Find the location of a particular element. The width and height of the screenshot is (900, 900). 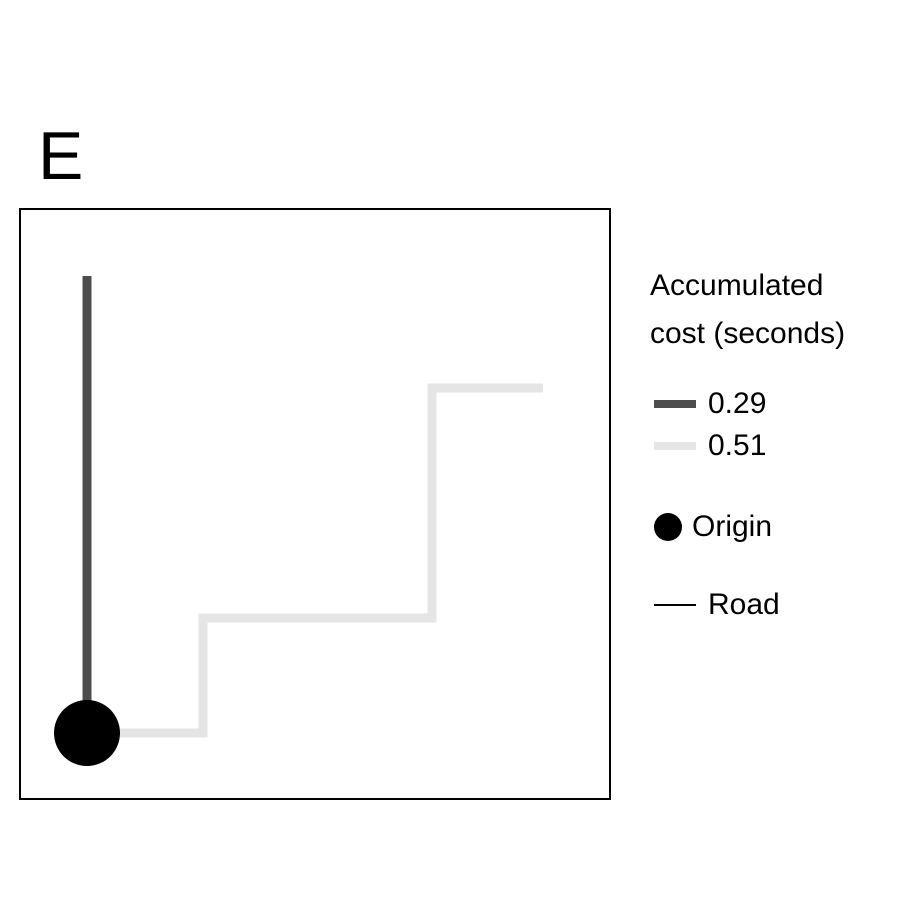

legend-item-cost-high: 0.51 is located at coordinates (770, 446).